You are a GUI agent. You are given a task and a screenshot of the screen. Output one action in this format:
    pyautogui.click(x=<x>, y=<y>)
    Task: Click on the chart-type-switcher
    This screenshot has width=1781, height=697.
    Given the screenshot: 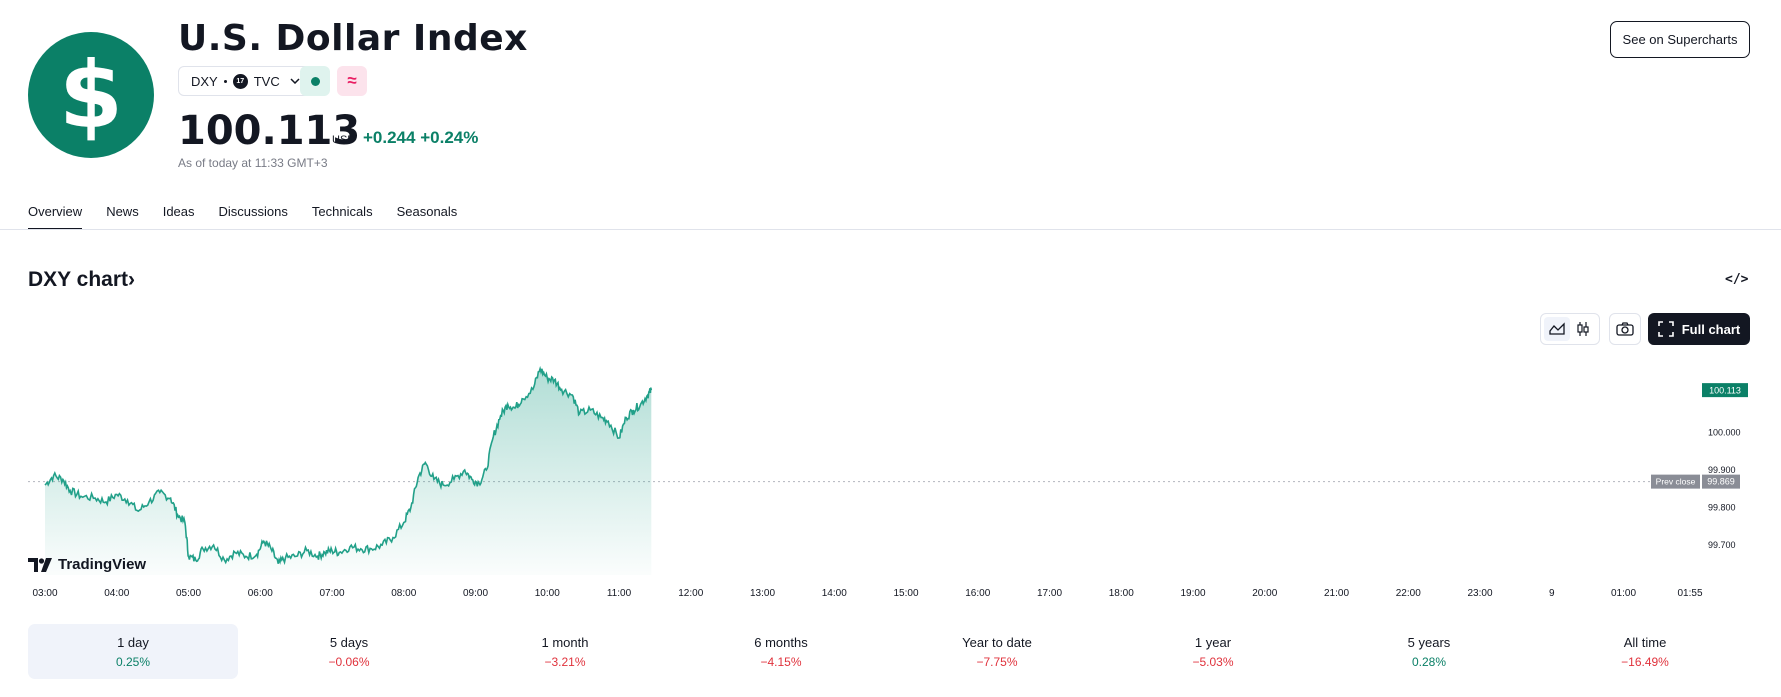 What is the action you would take?
    pyautogui.click(x=1570, y=329)
    